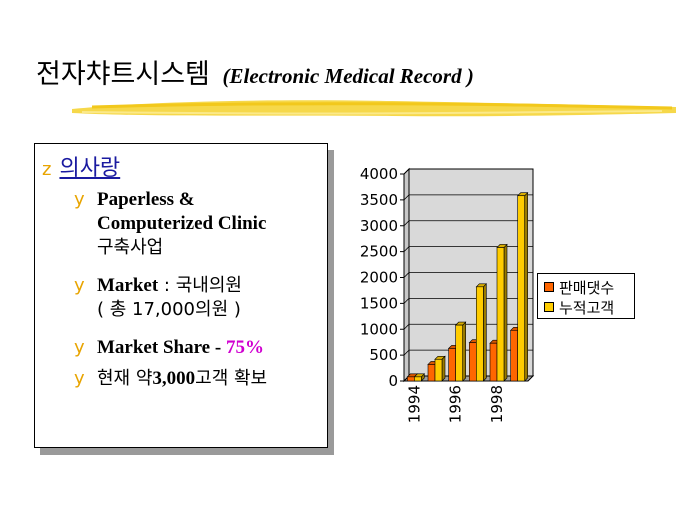 This screenshot has width=680, height=510. I want to click on chart-legend: 판매댓수 누적고객, so click(586, 296).